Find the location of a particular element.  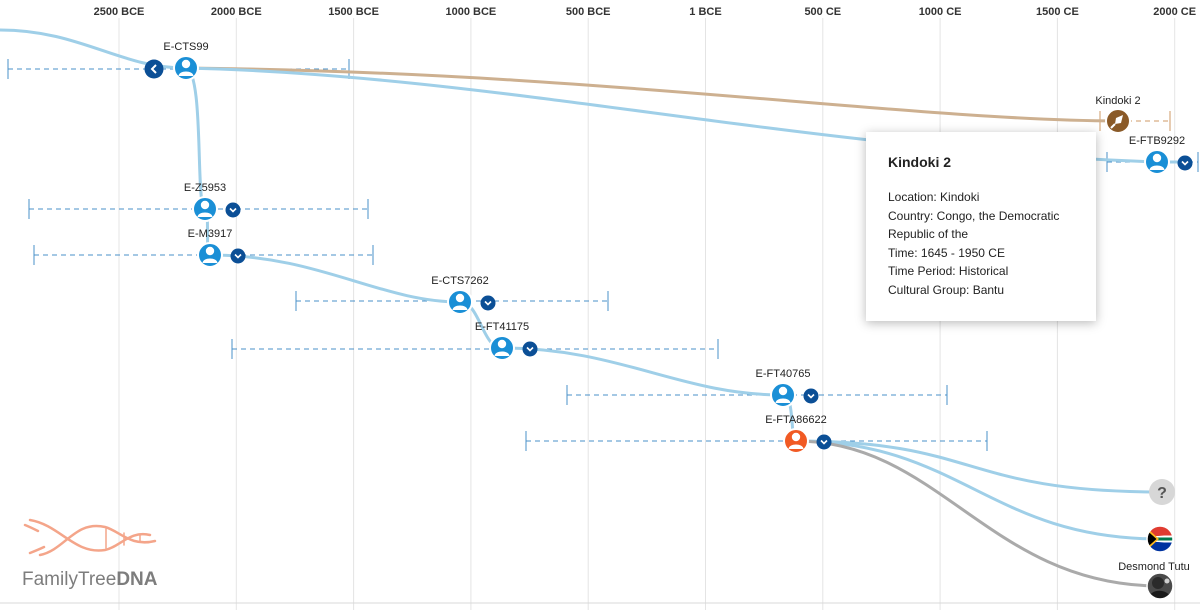

popup-country-cont: Republic of the is located at coordinates (928, 234).